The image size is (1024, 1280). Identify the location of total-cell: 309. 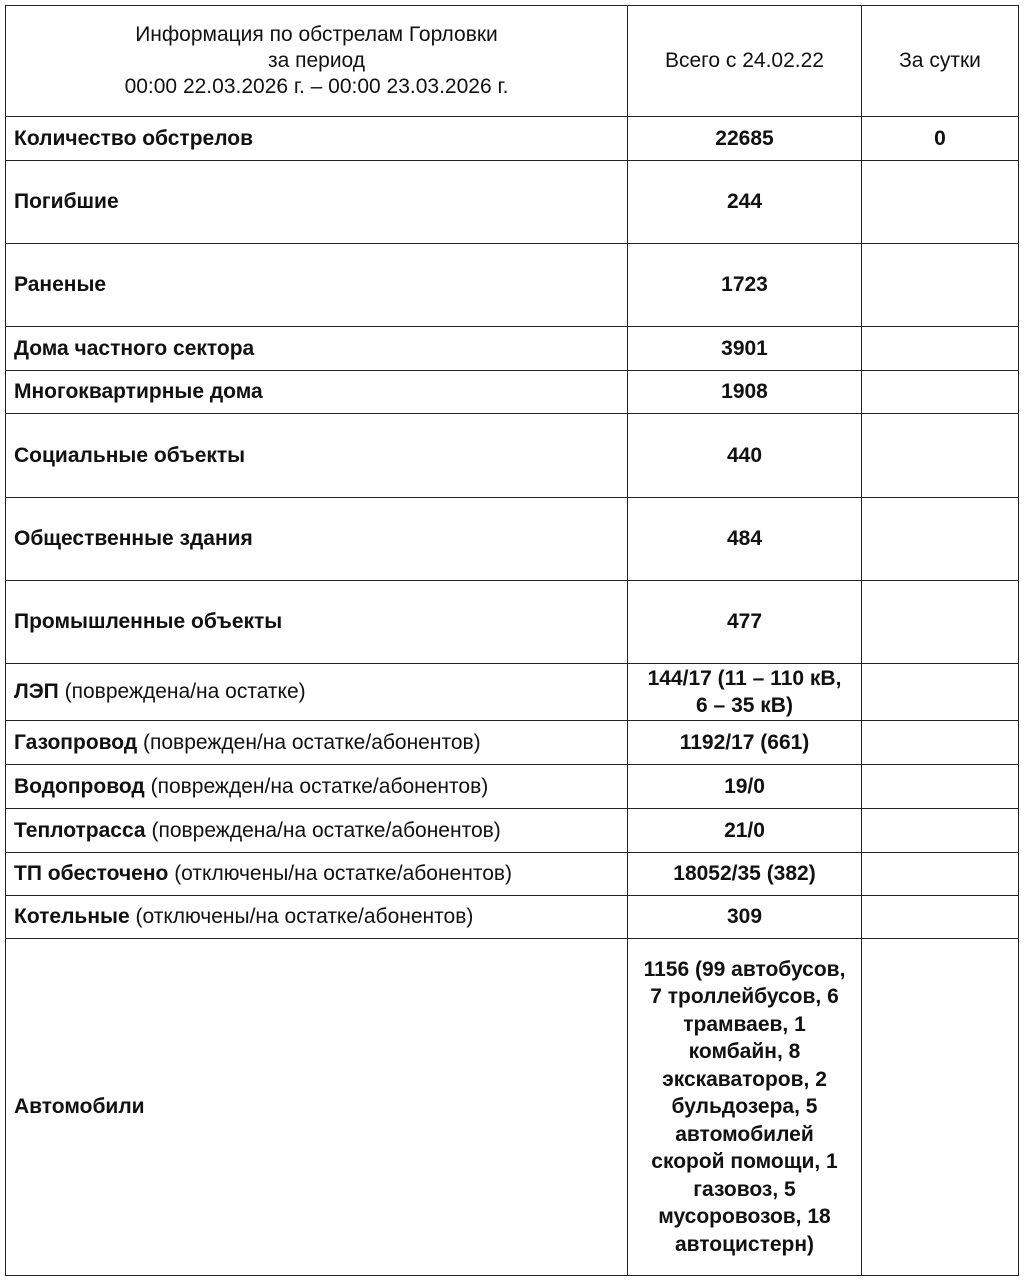
(744, 917).